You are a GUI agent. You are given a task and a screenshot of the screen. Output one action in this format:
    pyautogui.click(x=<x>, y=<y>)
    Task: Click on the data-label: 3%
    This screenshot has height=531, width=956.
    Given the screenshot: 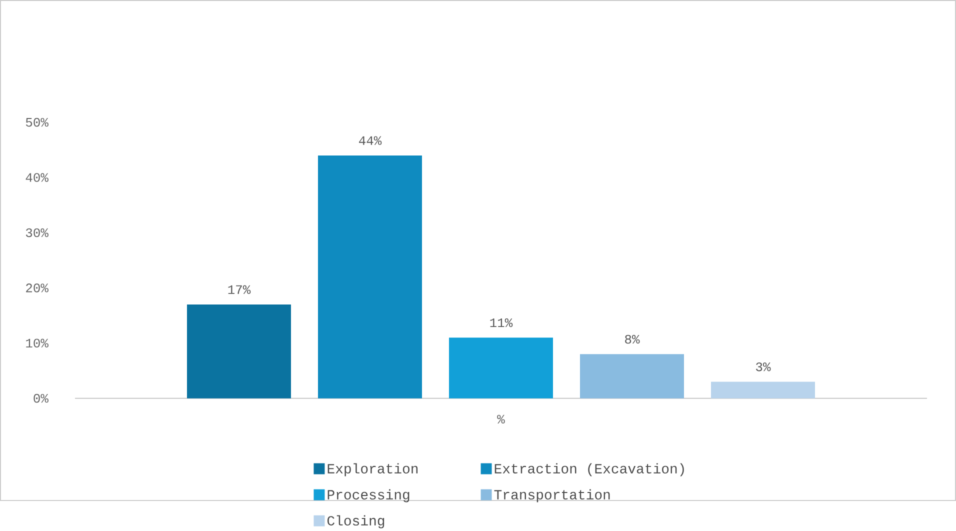 What is the action you would take?
    pyautogui.click(x=763, y=367)
    